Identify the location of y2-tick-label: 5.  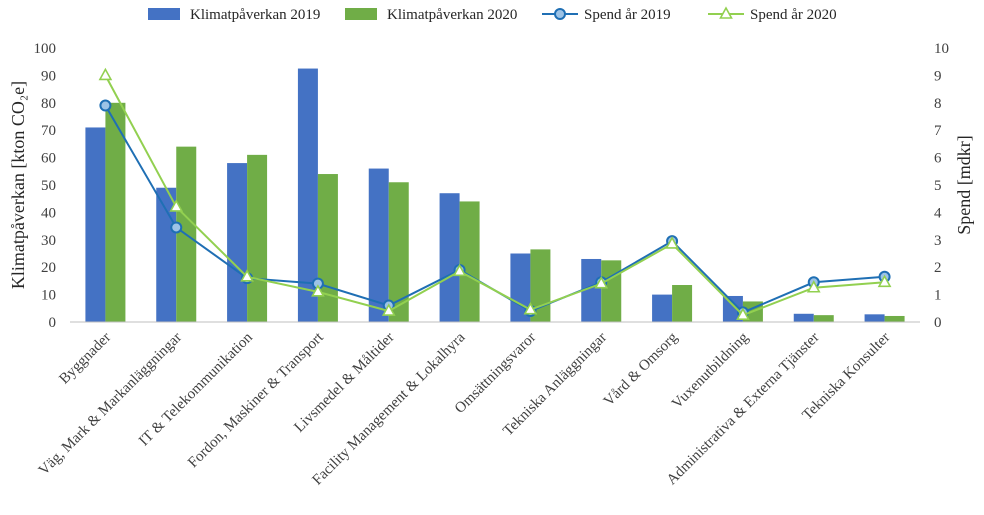
(938, 186).